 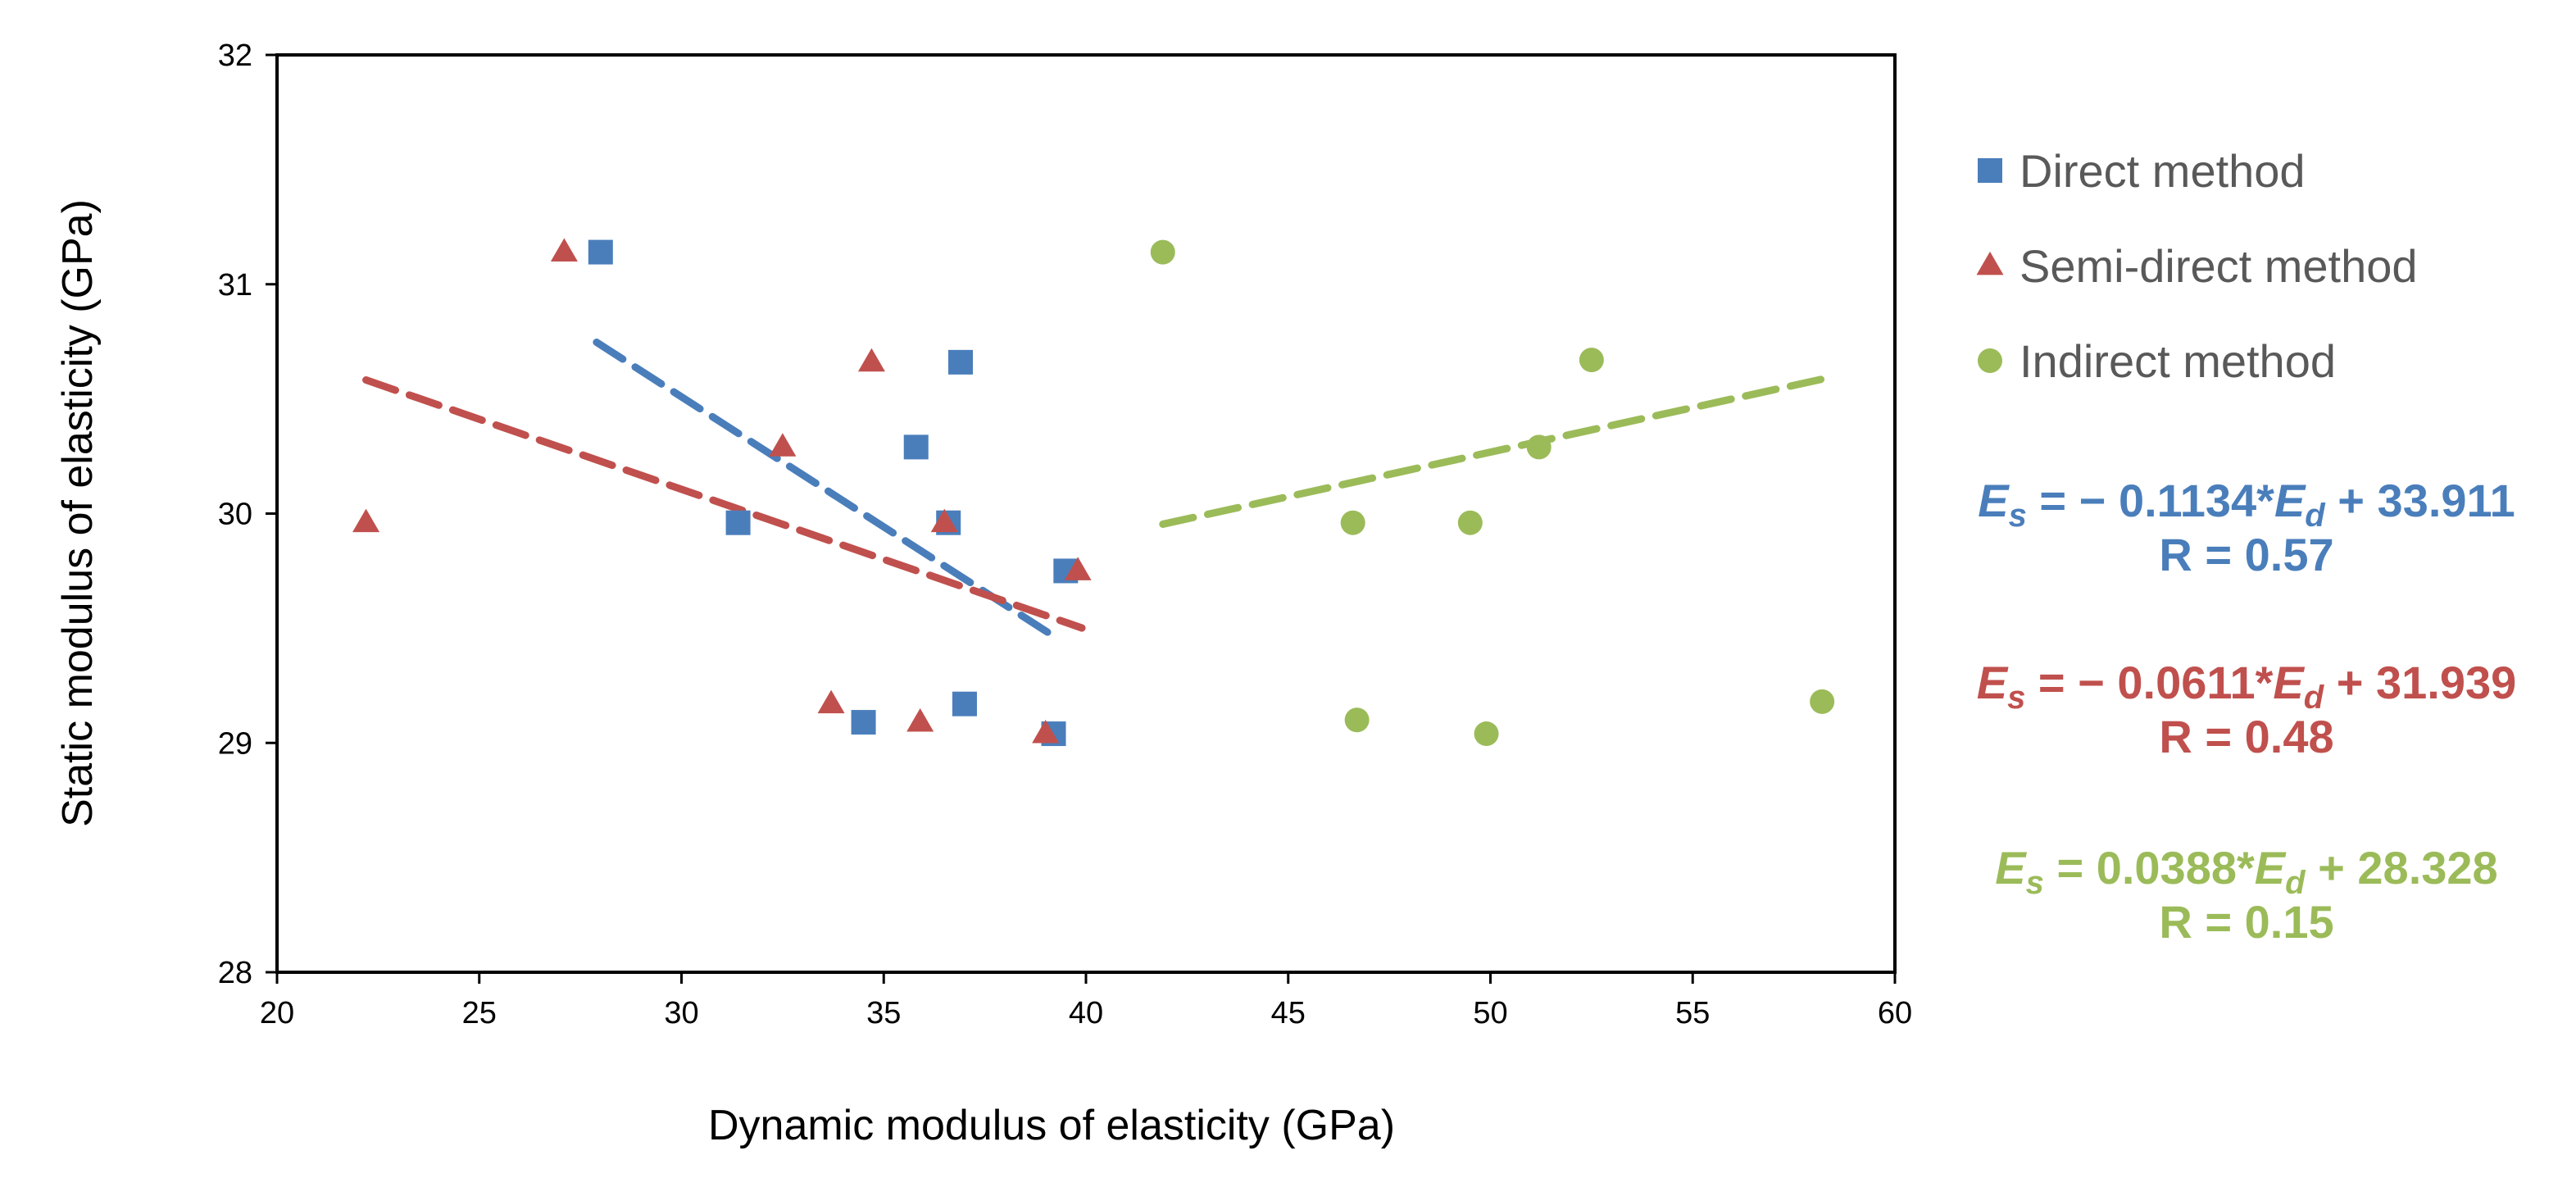 I want to click on correlation-label: R = 0.57, so click(x=2246, y=554).